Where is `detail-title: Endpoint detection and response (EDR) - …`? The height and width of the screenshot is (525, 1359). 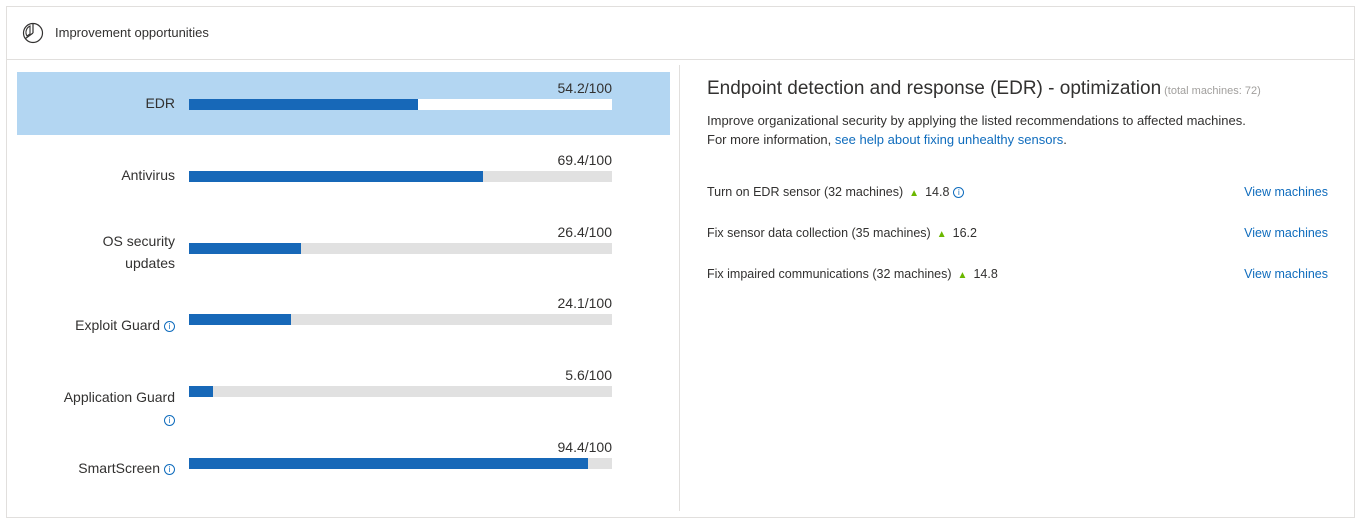 detail-title: Endpoint detection and response (EDR) - … is located at coordinates (984, 88).